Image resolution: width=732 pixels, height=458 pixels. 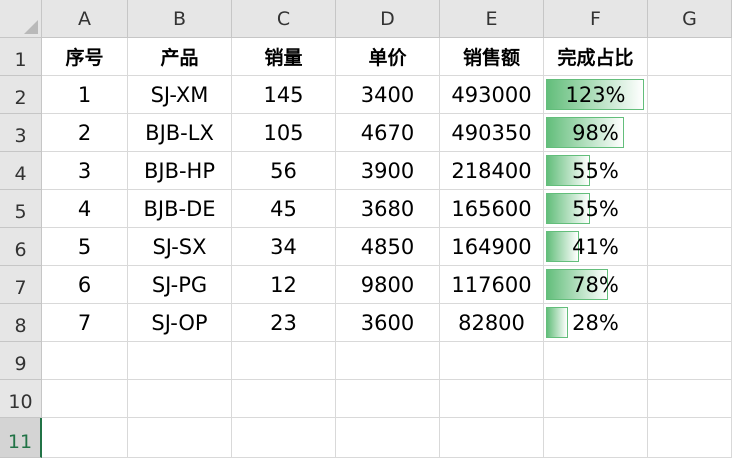 I want to click on cell-value: 28%, so click(x=595, y=322).